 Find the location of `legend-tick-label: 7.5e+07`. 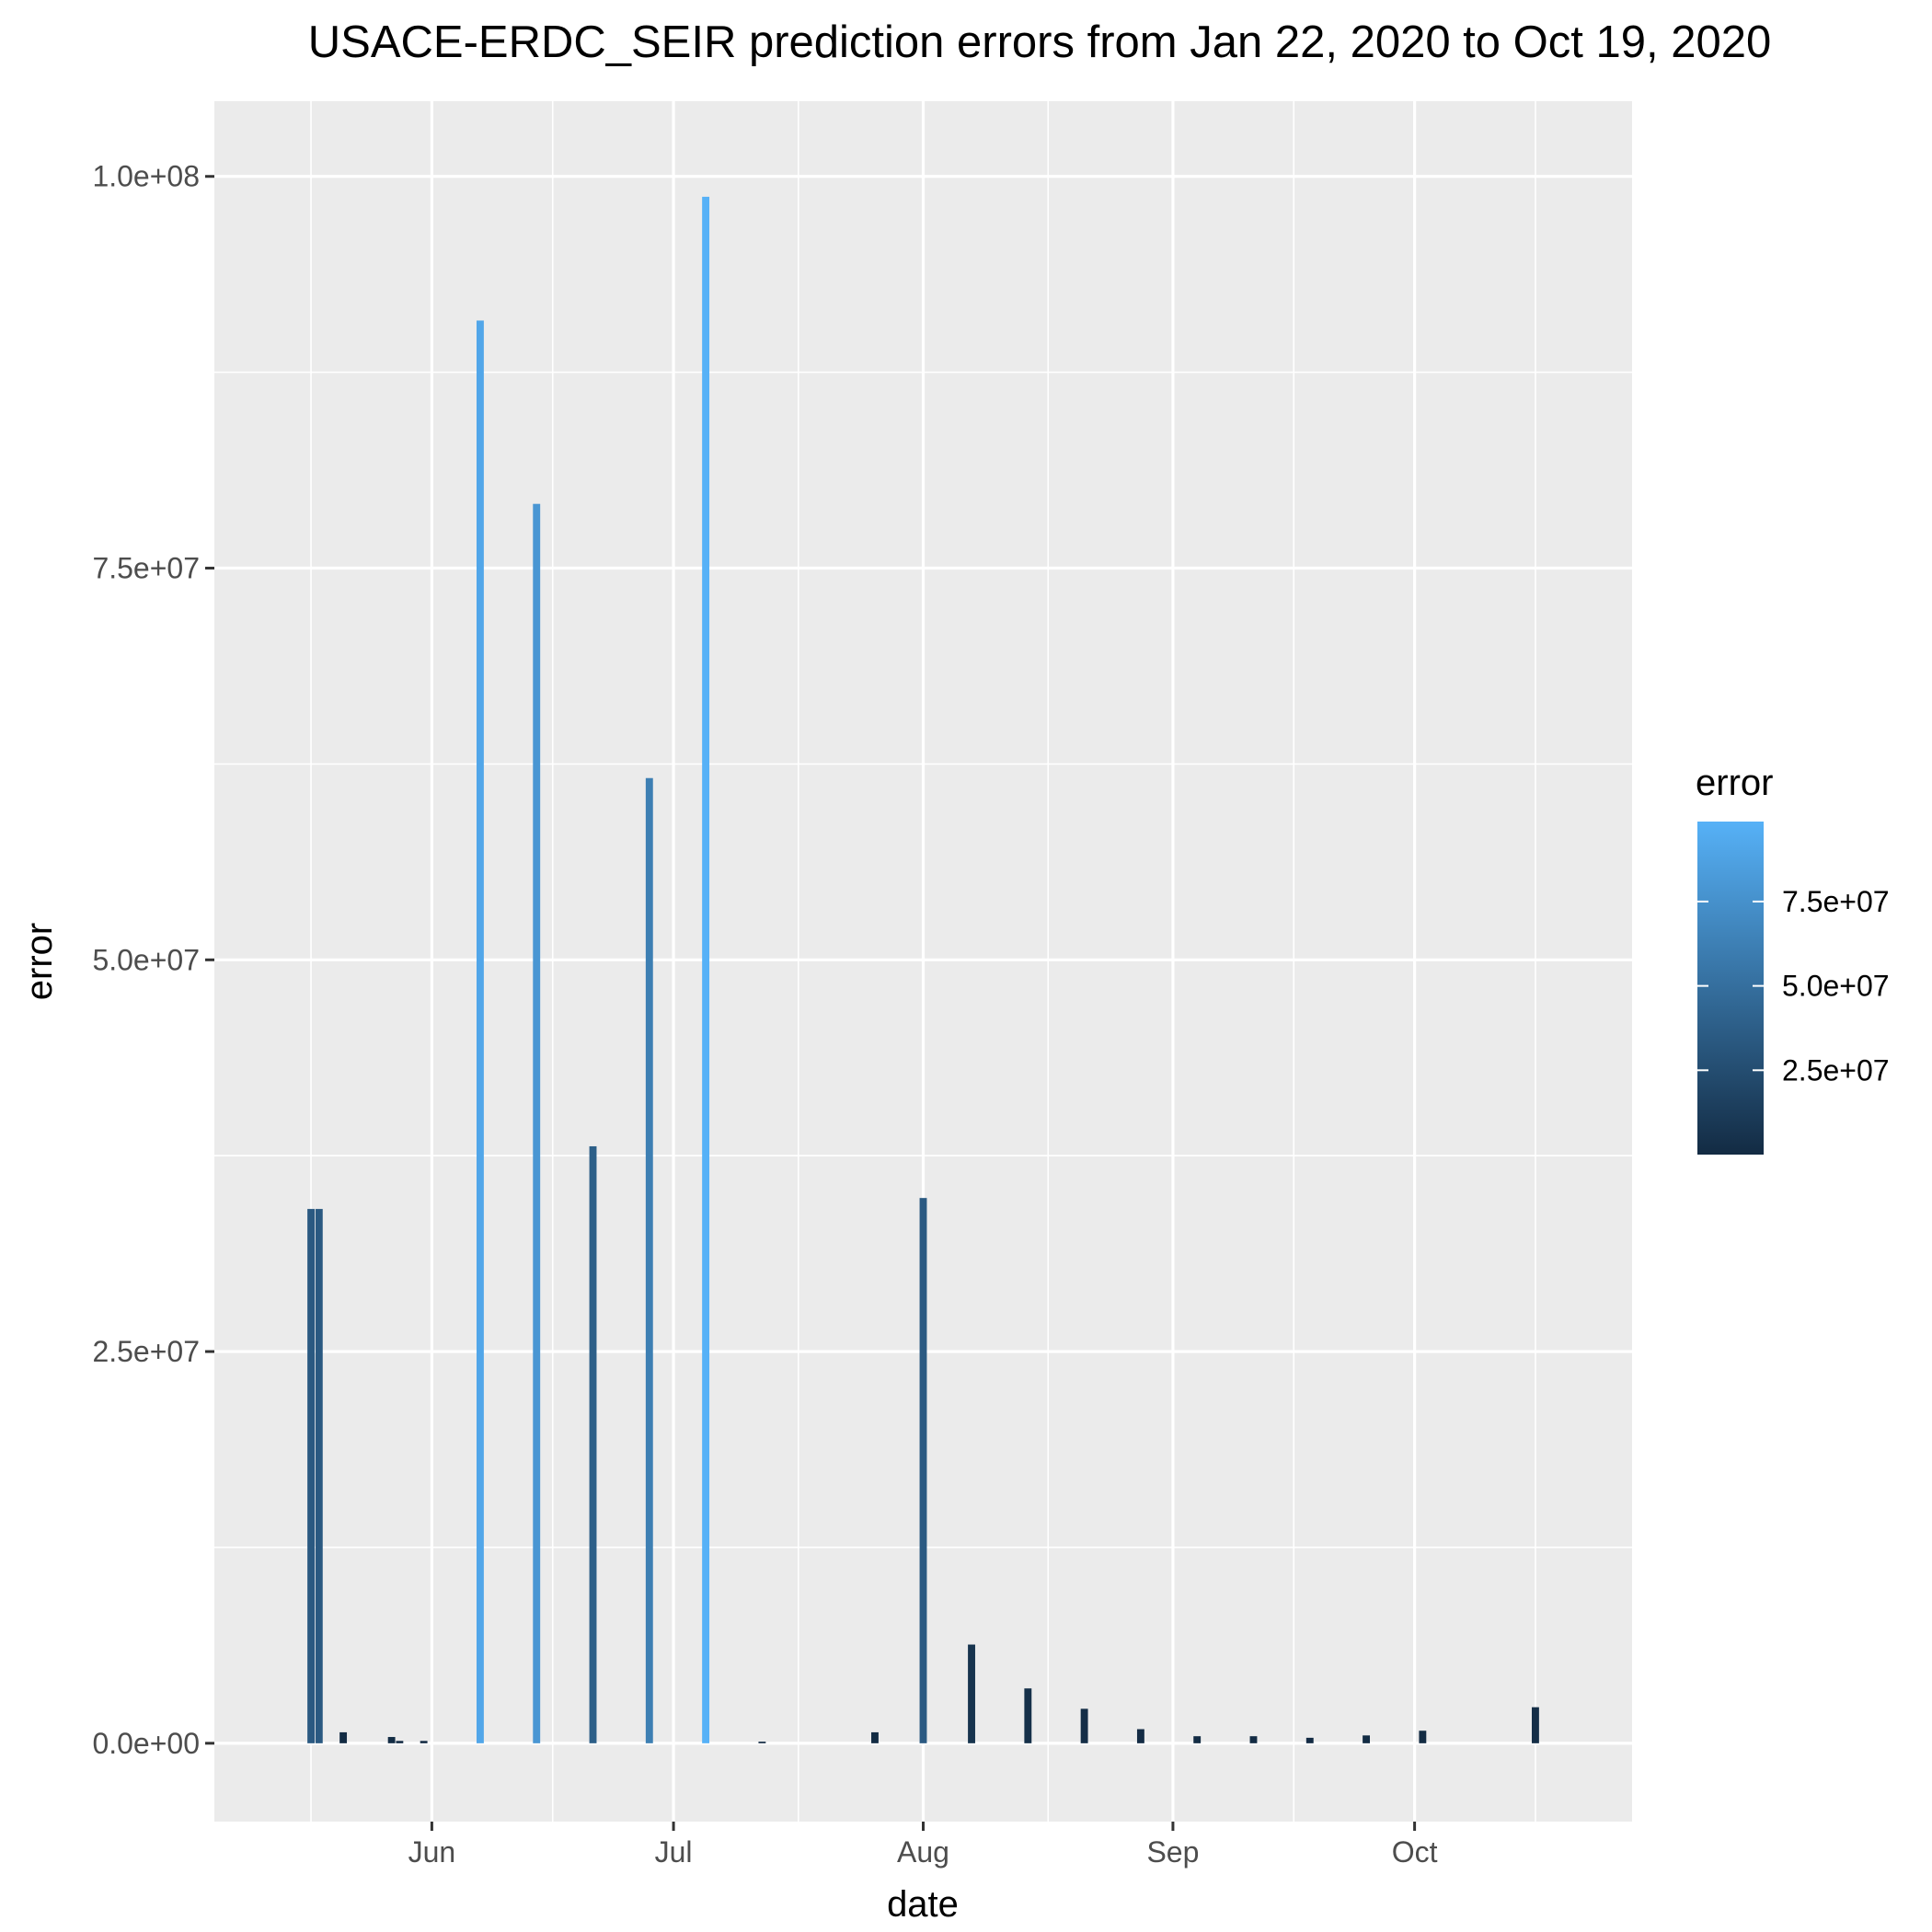

legend-tick-label: 7.5e+07 is located at coordinates (1836, 901).